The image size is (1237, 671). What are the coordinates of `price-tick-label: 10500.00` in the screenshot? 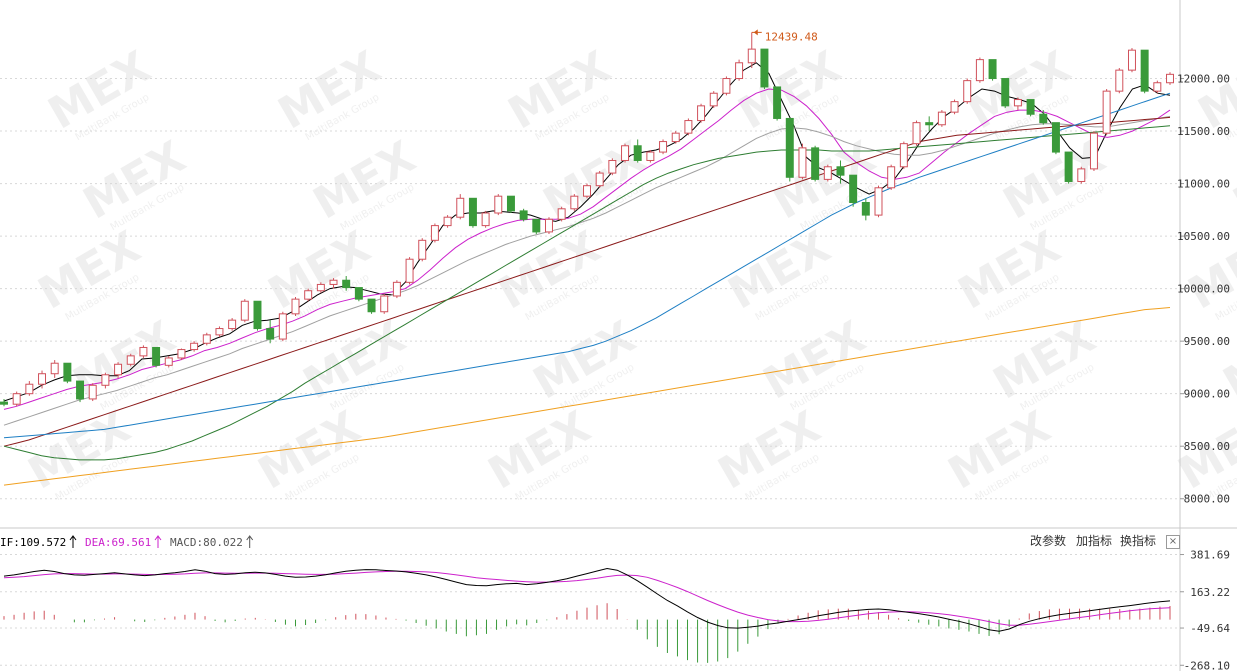 It's located at (1203, 236).